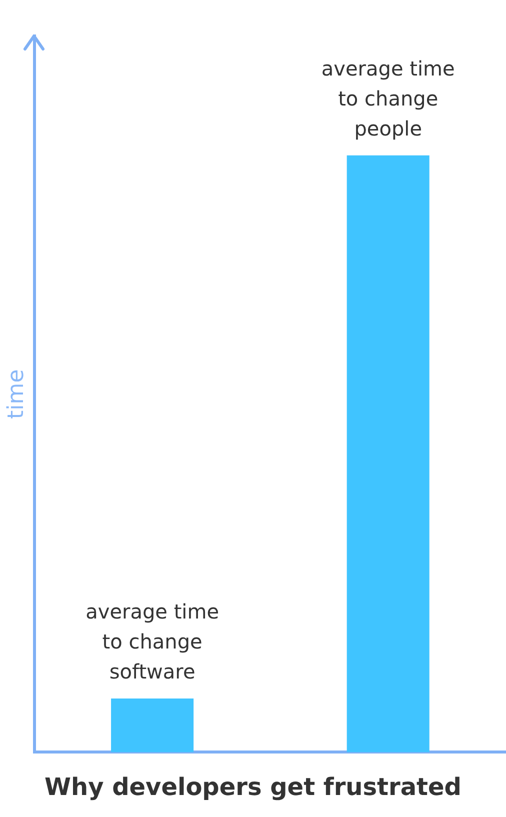  Describe the element at coordinates (16, 394) in the screenshot. I see `y-axis-title: time` at that location.